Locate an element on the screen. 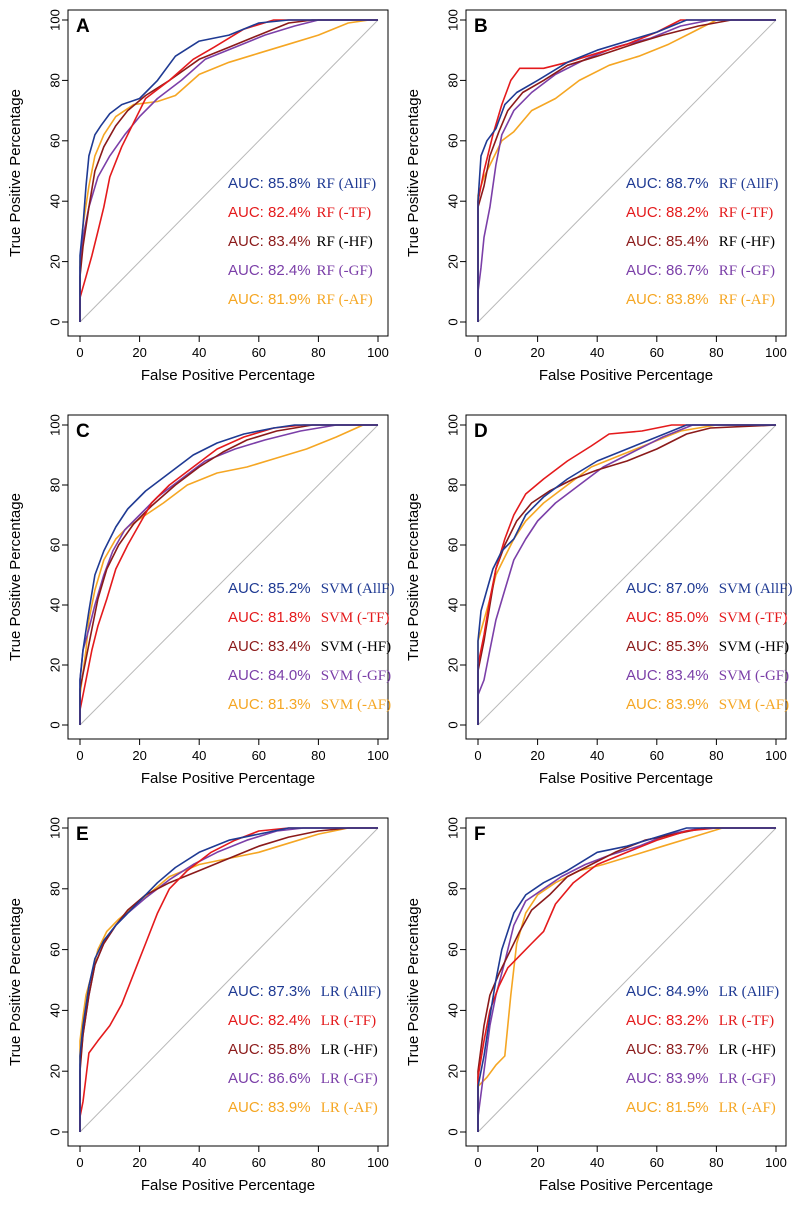 The image size is (796, 1214). legend-entry-hf: AUC: 85.3% SVM (-HF) is located at coordinates (707, 646).